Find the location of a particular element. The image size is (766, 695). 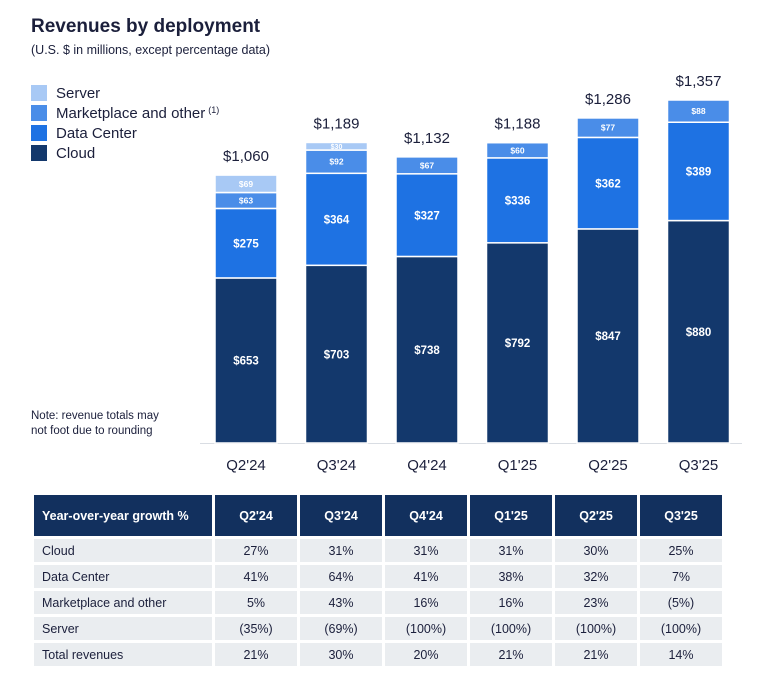

table-cell: 7% is located at coordinates (681, 576).